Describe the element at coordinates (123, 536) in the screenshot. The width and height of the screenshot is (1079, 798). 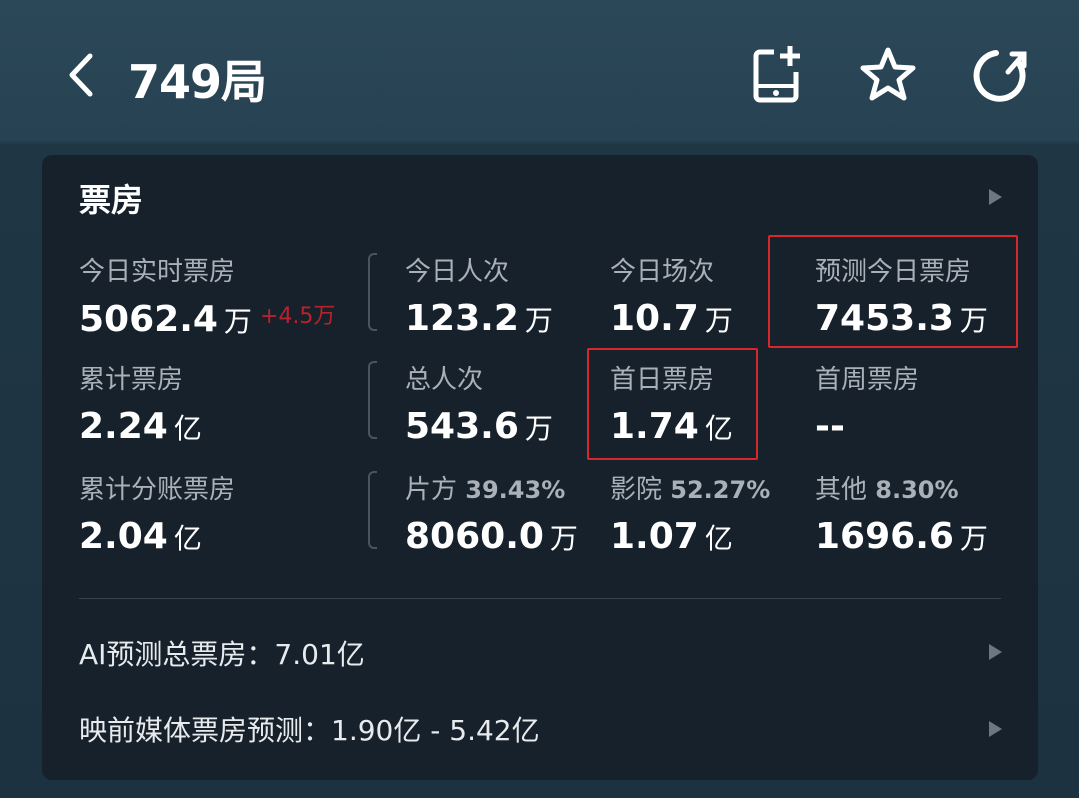
I see `value-number: 2.04` at that location.